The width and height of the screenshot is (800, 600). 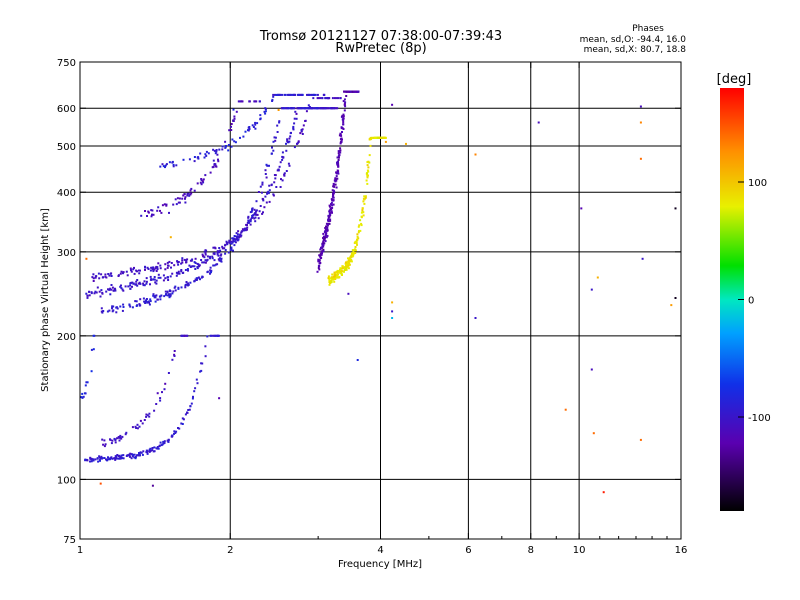 What do you see at coordinates (380, 550) in the screenshot?
I see `x-tick-label: 4` at bounding box center [380, 550].